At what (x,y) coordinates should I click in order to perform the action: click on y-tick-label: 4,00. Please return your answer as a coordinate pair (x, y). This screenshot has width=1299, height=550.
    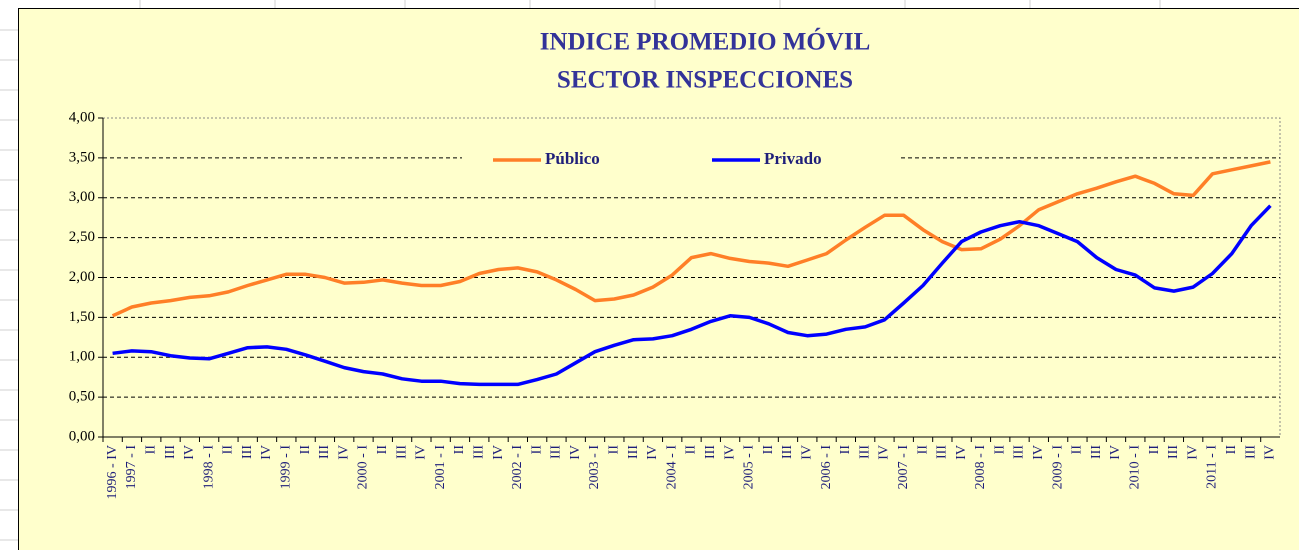
    Looking at the image, I should click on (82, 117).